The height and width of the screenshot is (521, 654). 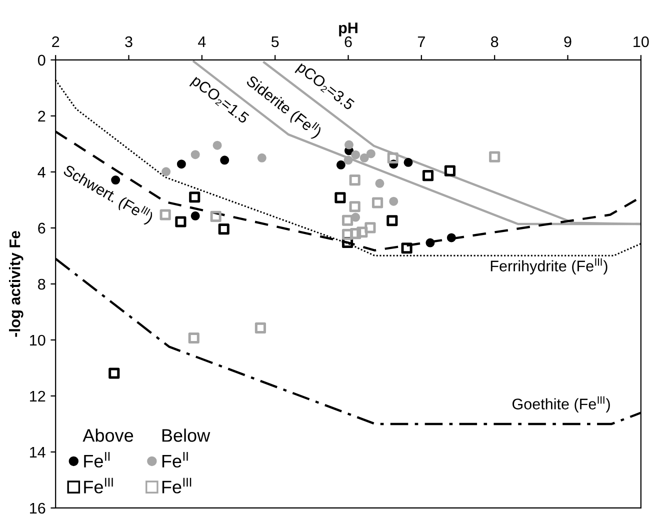 I want to click on x-tick-label: 8, so click(x=494, y=42).